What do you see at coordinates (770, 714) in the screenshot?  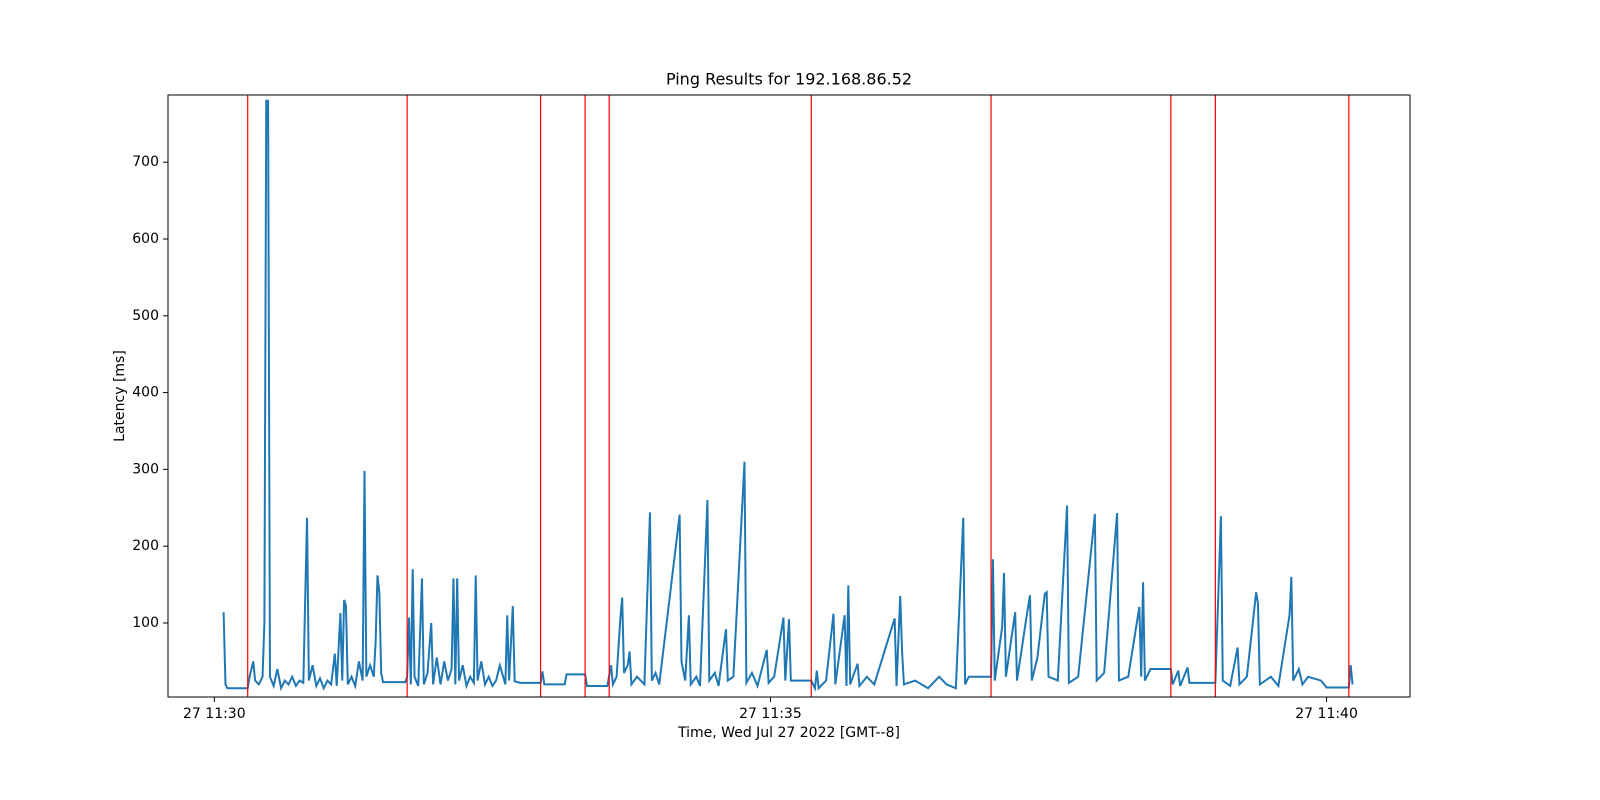 I see `x-tick-label: 27 11:35` at bounding box center [770, 714].